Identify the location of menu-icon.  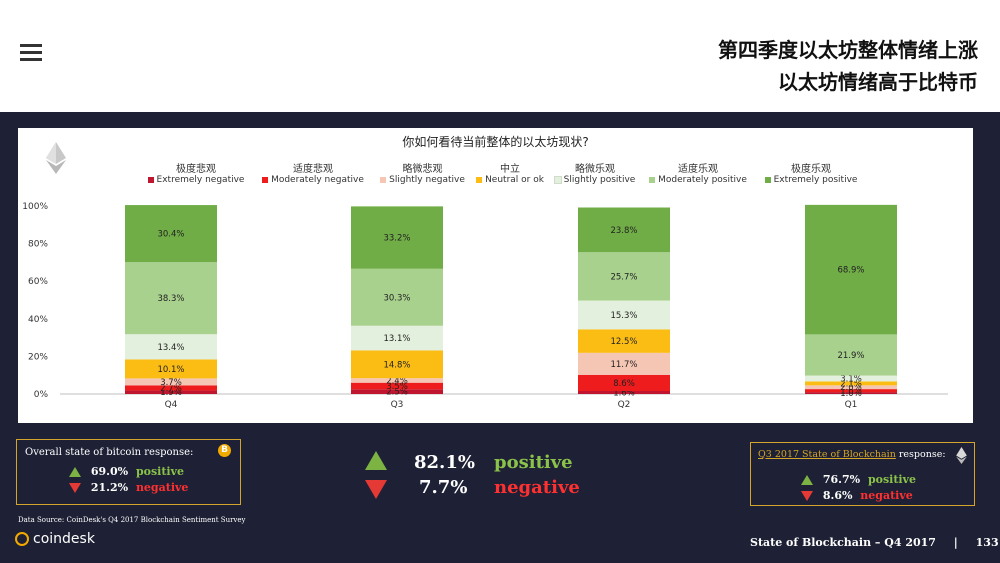
(31, 53).